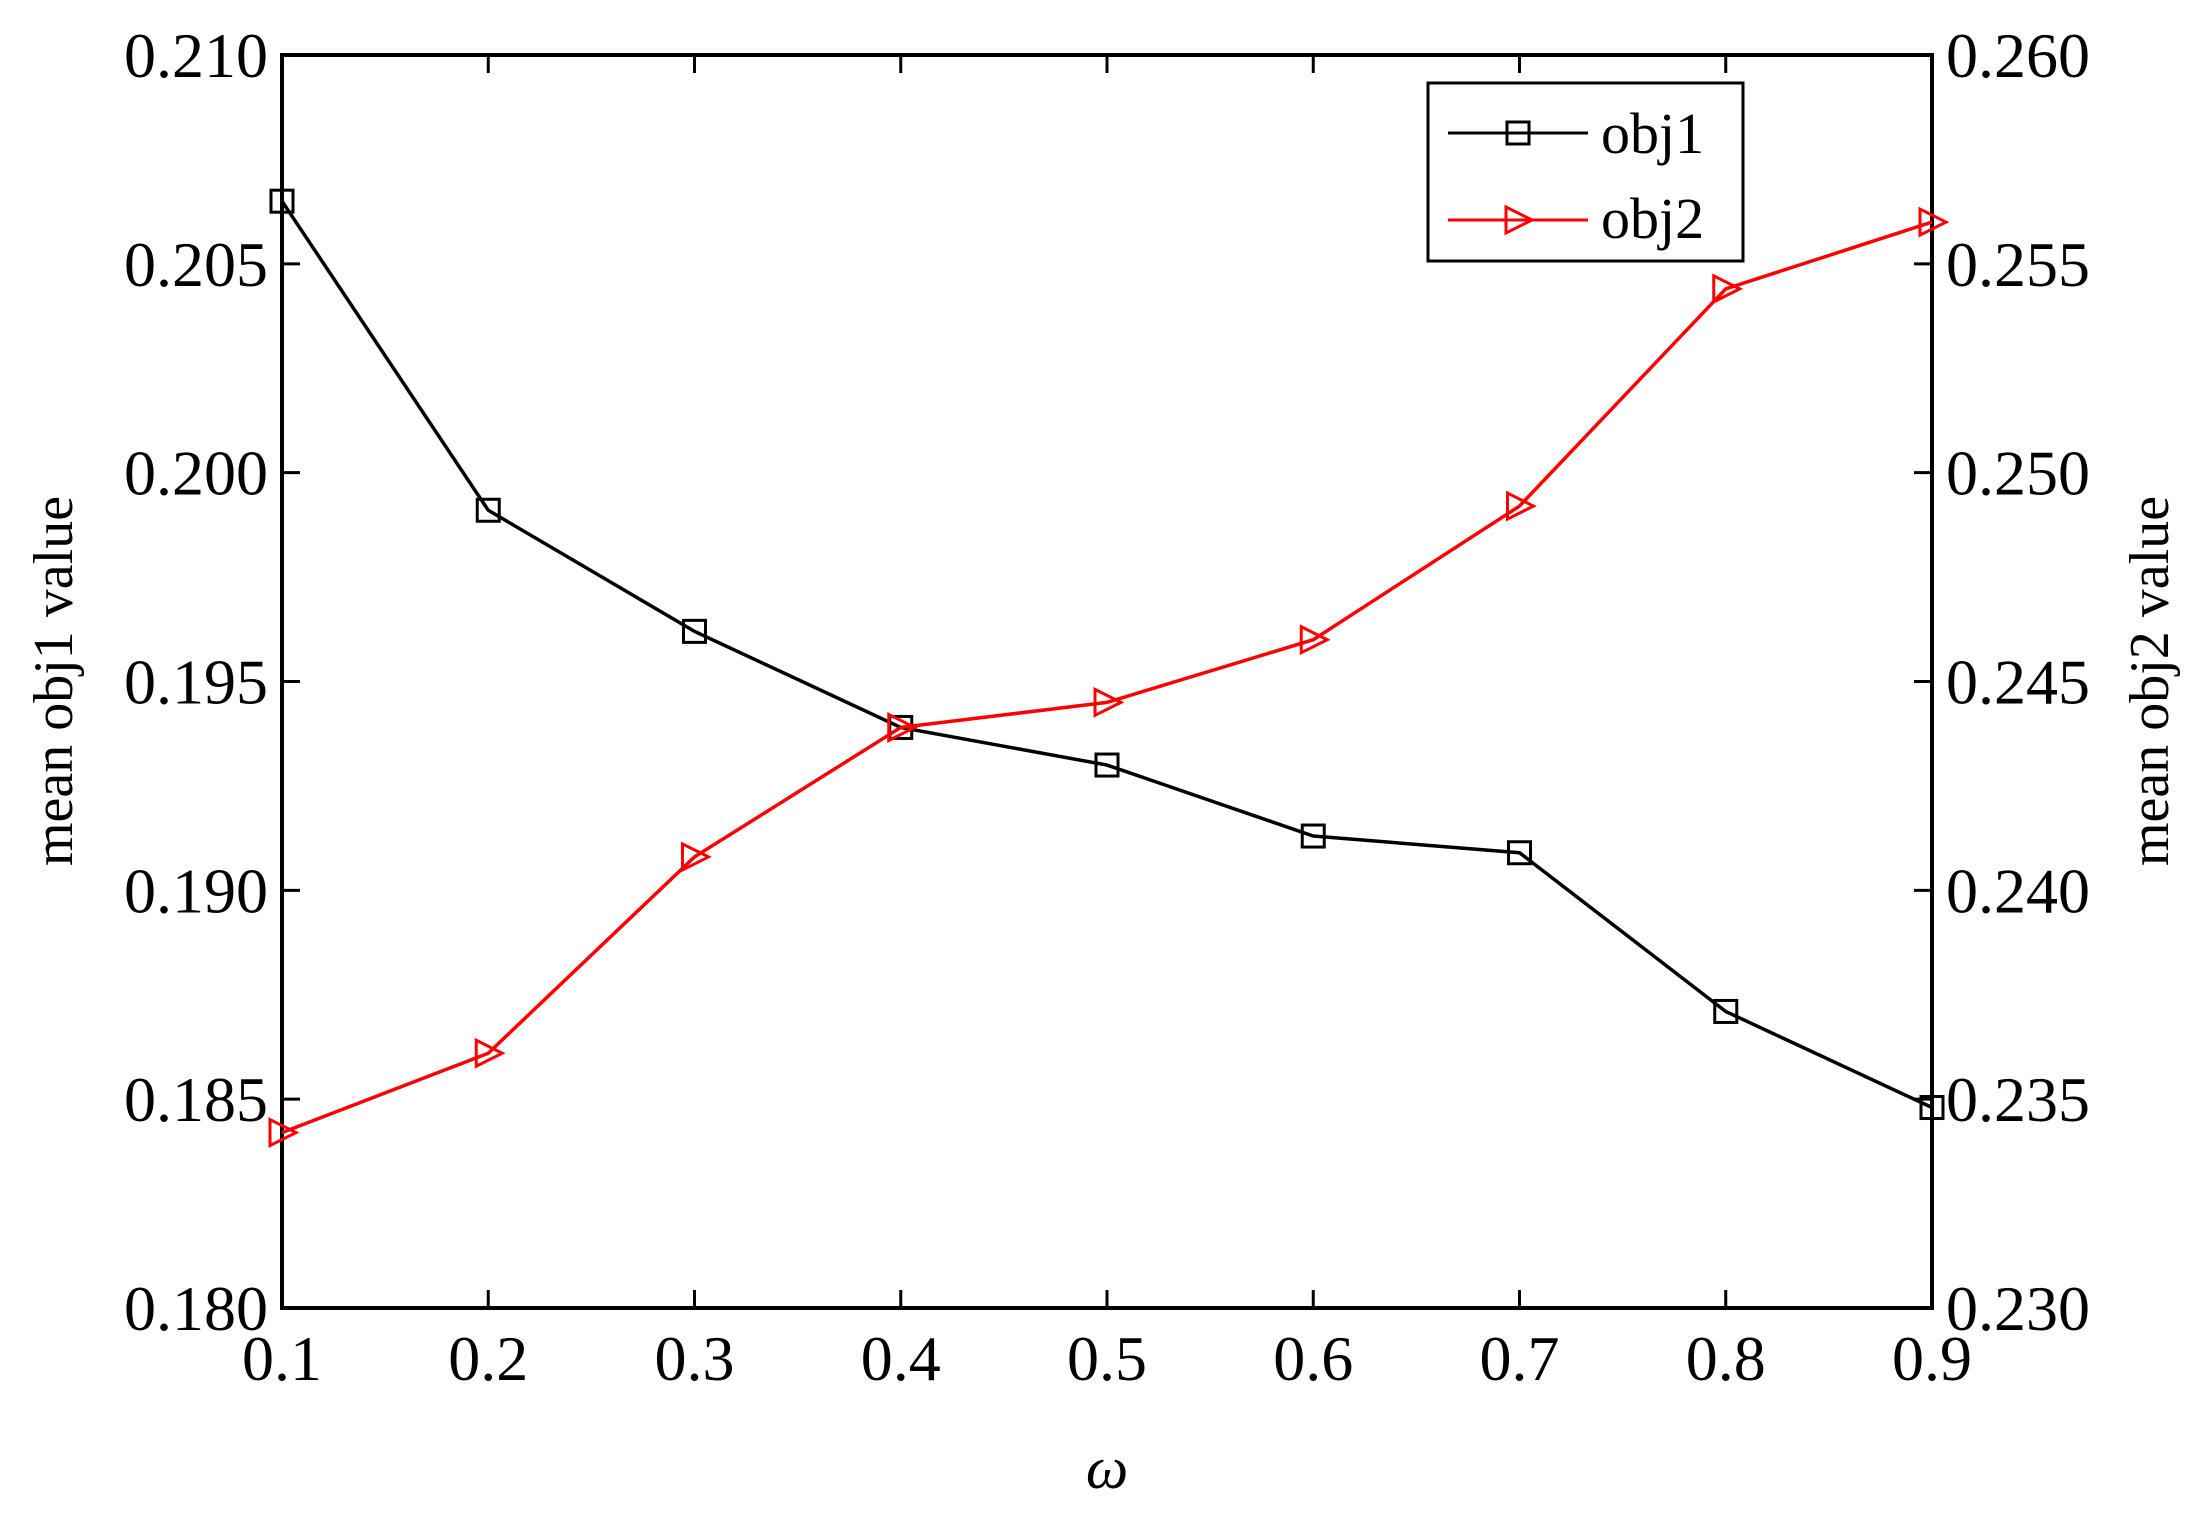 This screenshot has width=2193, height=1518. What do you see at coordinates (488, 1358) in the screenshot?
I see `x-tick-label: 0.2` at bounding box center [488, 1358].